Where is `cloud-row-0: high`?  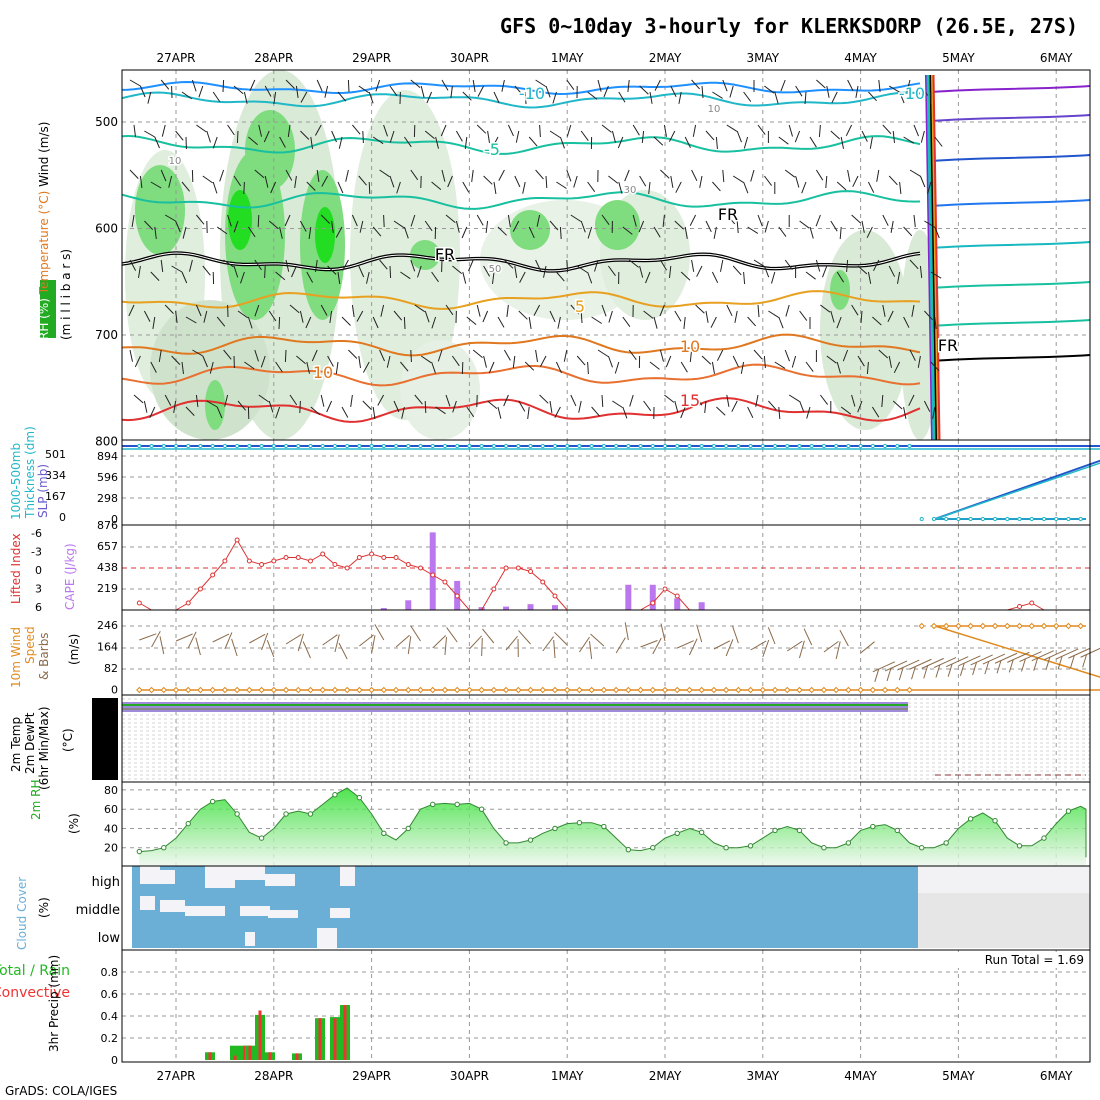
cloud-row-0: high is located at coordinates (106, 882).